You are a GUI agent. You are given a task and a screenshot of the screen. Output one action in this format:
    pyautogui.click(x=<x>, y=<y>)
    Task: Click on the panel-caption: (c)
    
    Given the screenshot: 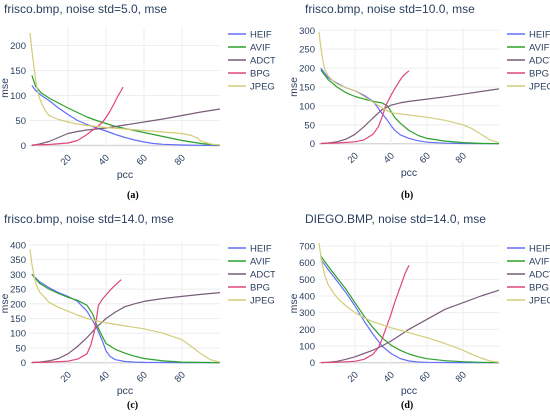 What is the action you would take?
    pyautogui.click(x=133, y=405)
    